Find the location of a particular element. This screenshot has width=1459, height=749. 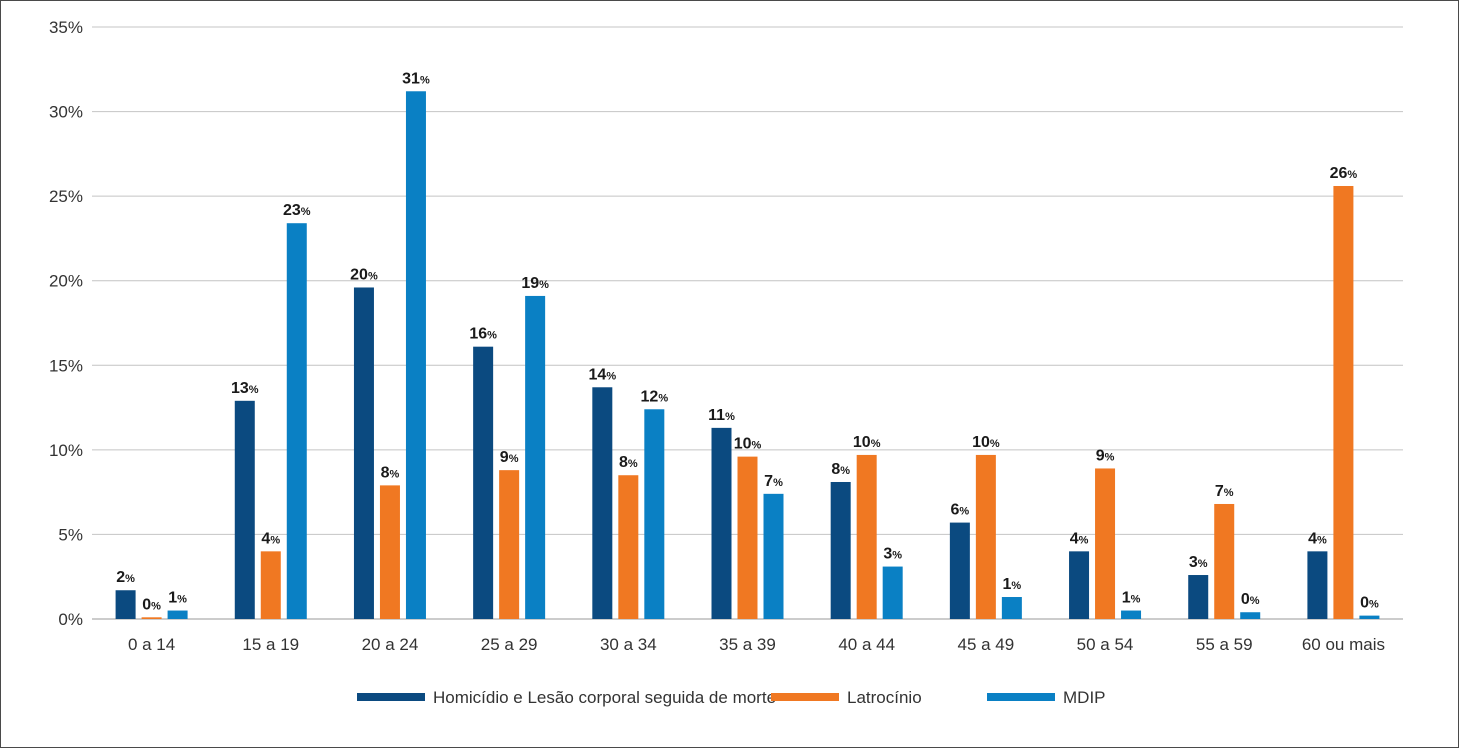

data-label: 20% is located at coordinates (364, 274).